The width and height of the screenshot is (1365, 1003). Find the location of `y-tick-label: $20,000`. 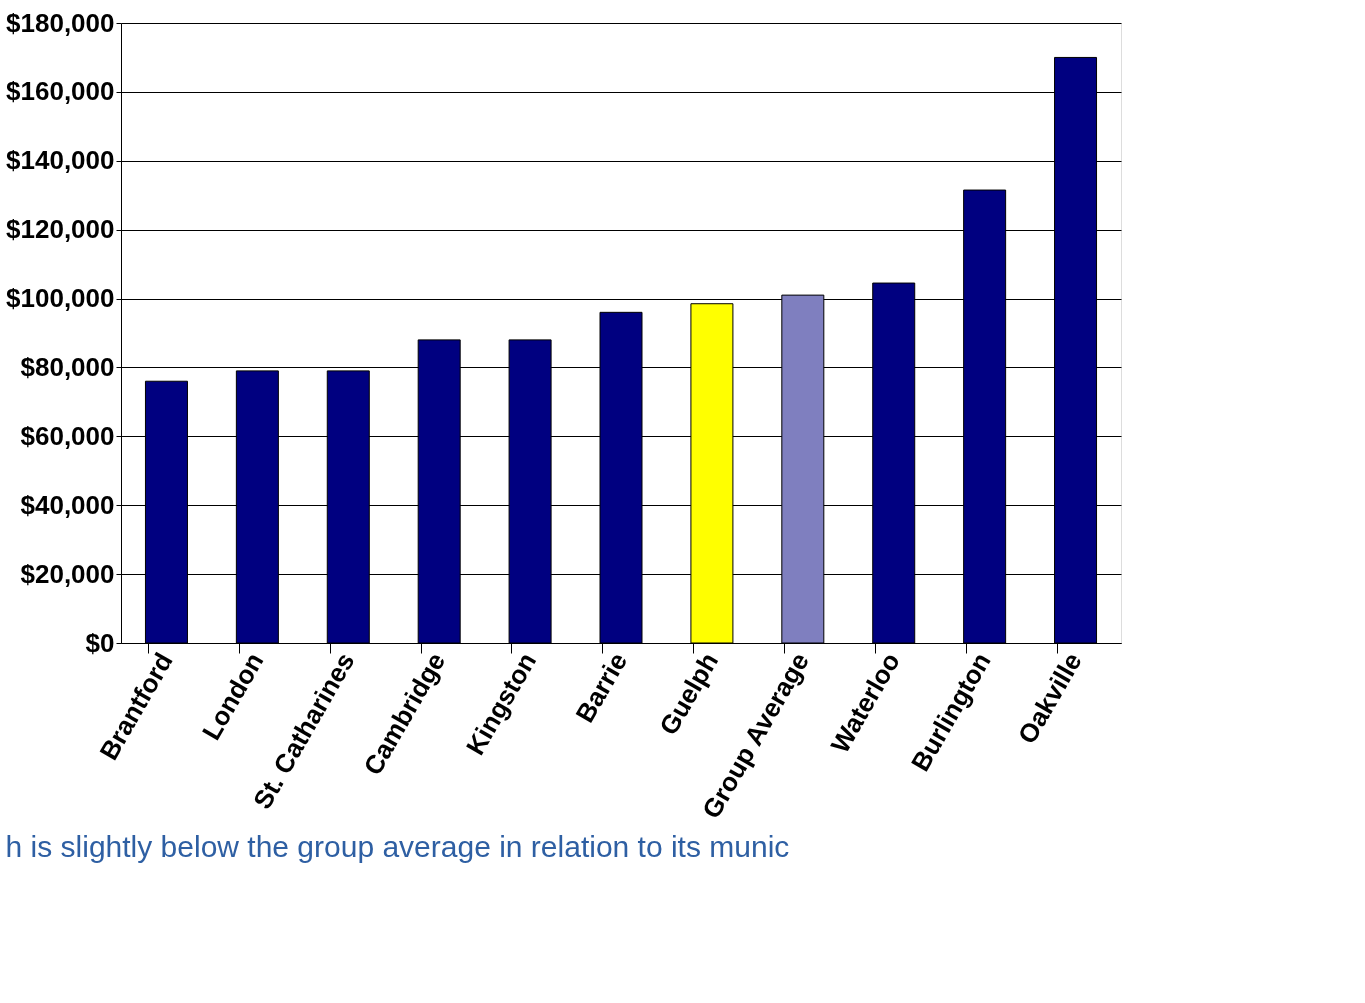

y-tick-label: $20,000 is located at coordinates (67, 573).